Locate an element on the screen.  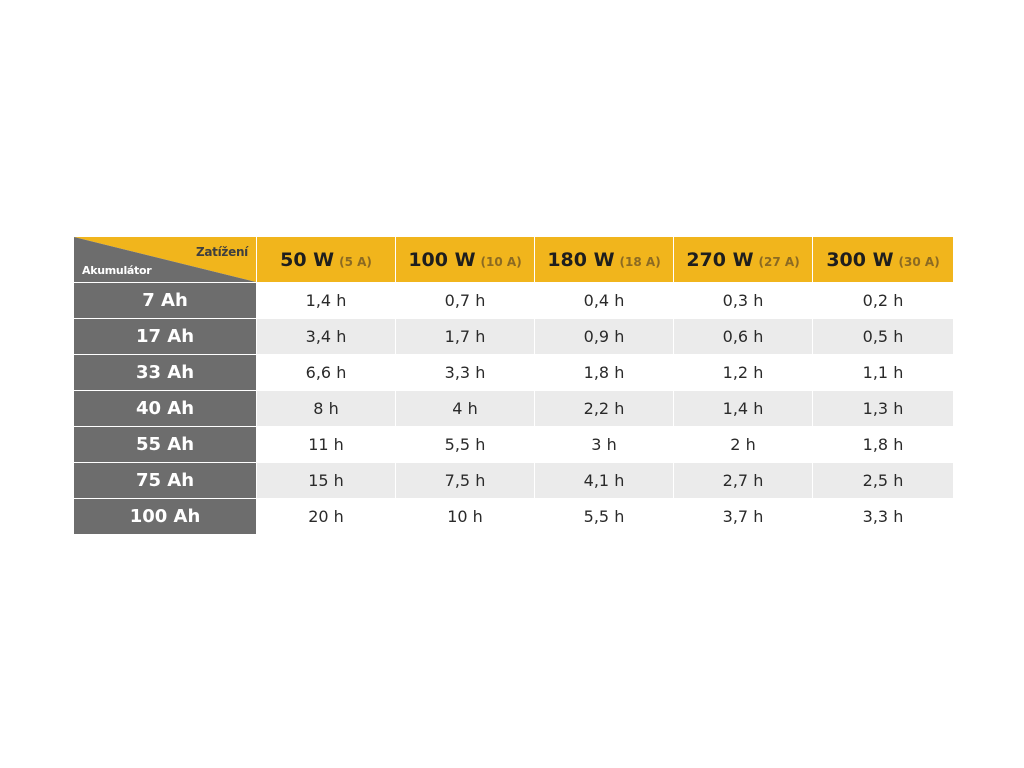
runtime-cell: 1,2 h is located at coordinates (743, 372).